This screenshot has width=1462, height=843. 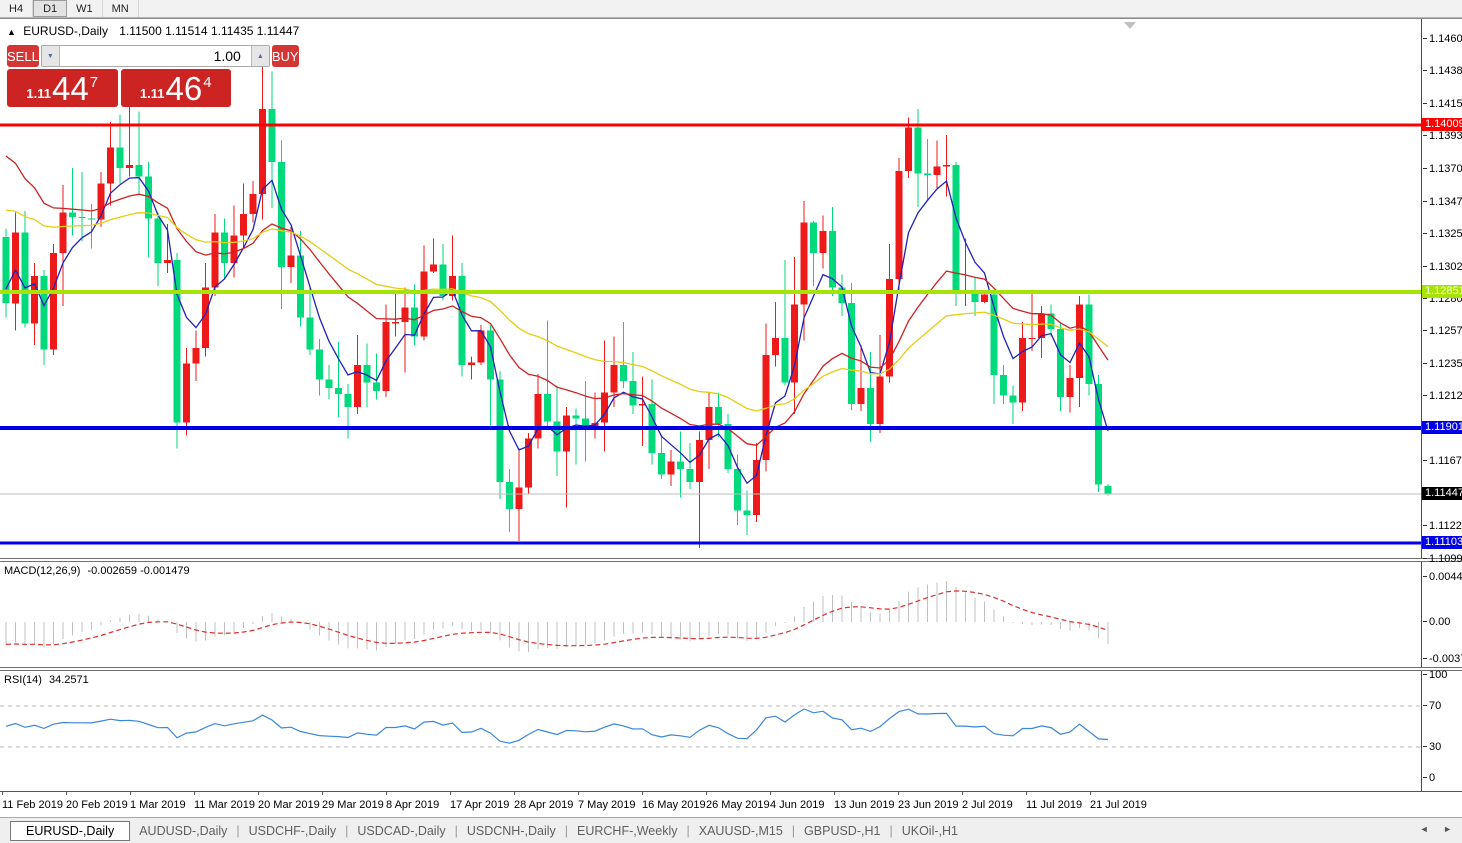 What do you see at coordinates (731, 9) in the screenshot?
I see `timeframe-toolbar: H4 D1 W1 MN` at bounding box center [731, 9].